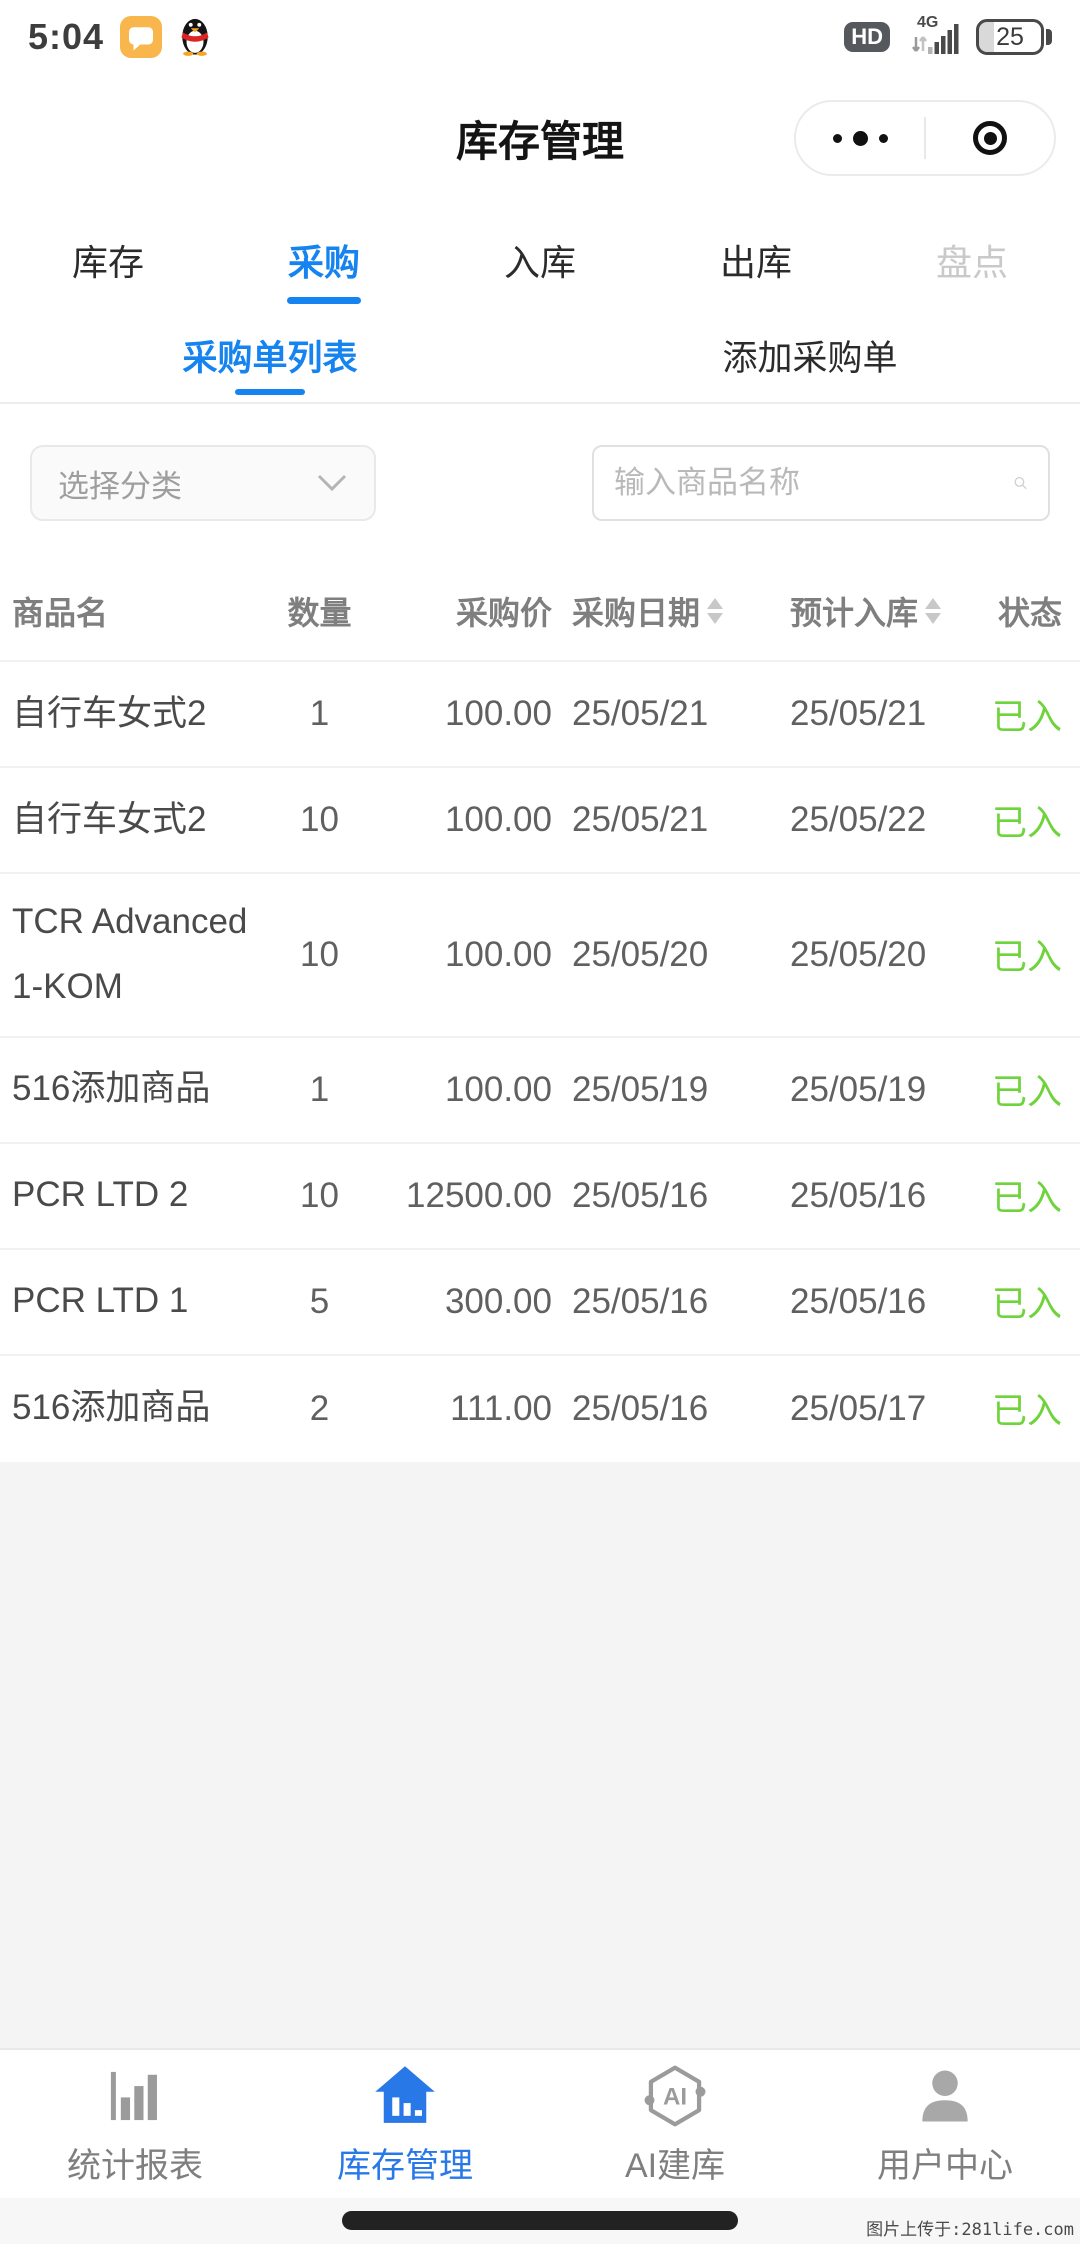 Image resolution: width=1080 pixels, height=2244 pixels. What do you see at coordinates (858, 713) in the screenshot?
I see `cell-expected-date: 25/05/21` at bounding box center [858, 713].